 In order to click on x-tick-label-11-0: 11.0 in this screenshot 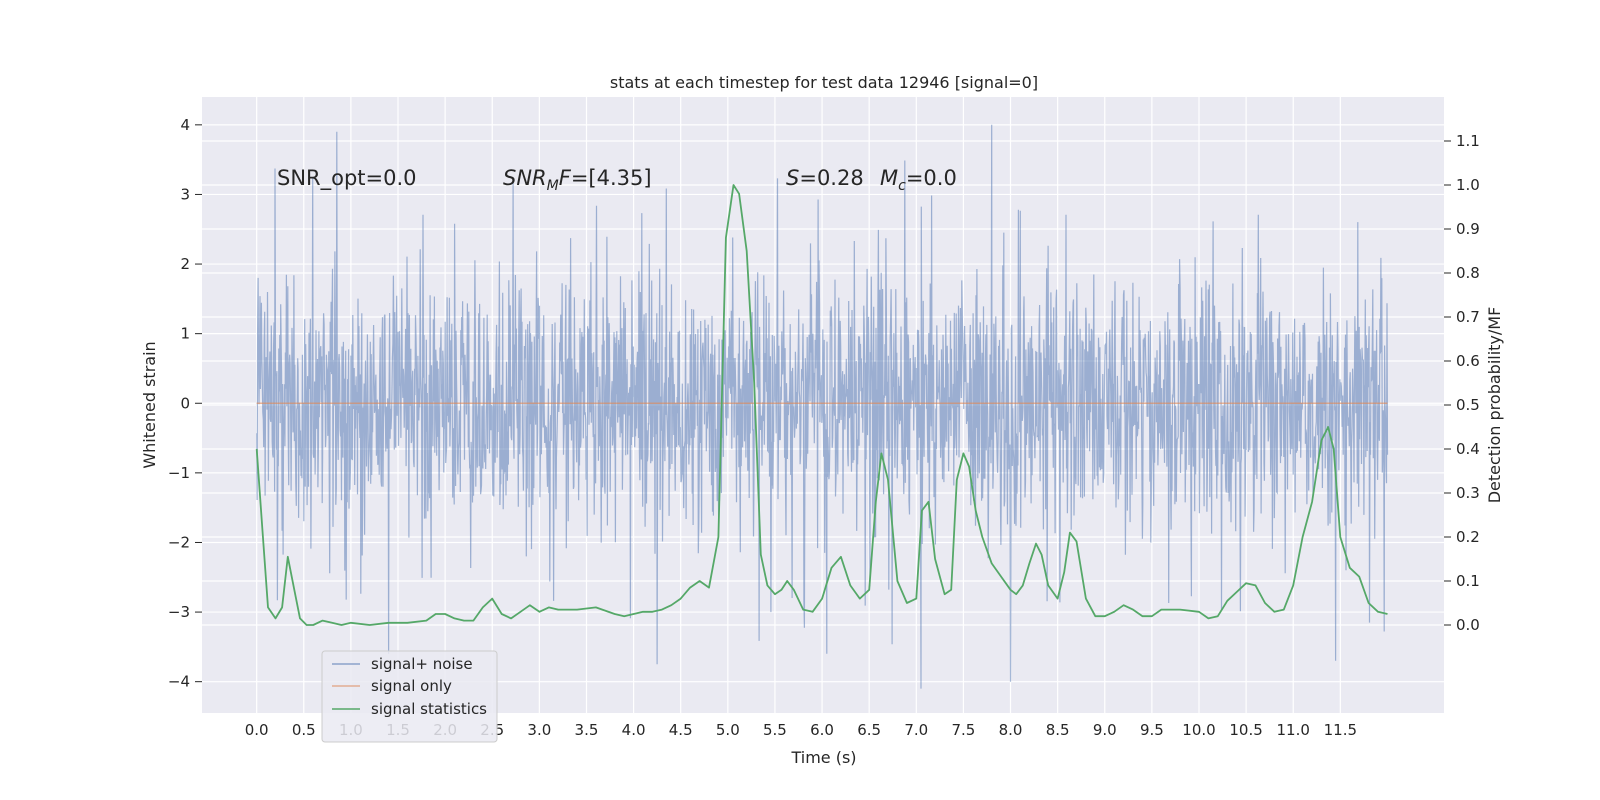, I will do `click(1293, 730)`.